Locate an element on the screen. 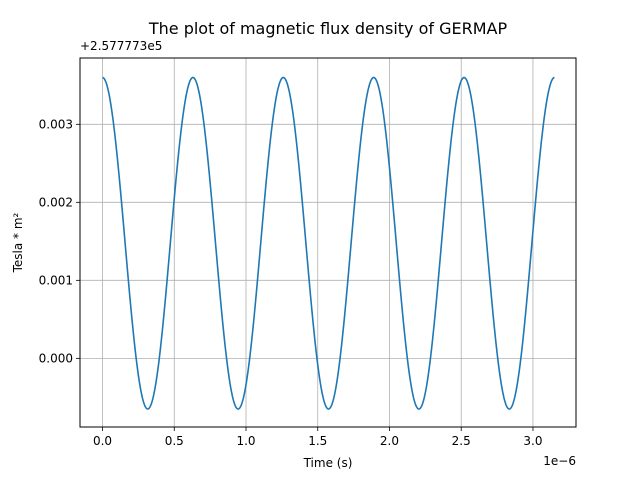 This screenshot has width=640, height=484. y-tick-label: 0.000 is located at coordinates (56, 358).